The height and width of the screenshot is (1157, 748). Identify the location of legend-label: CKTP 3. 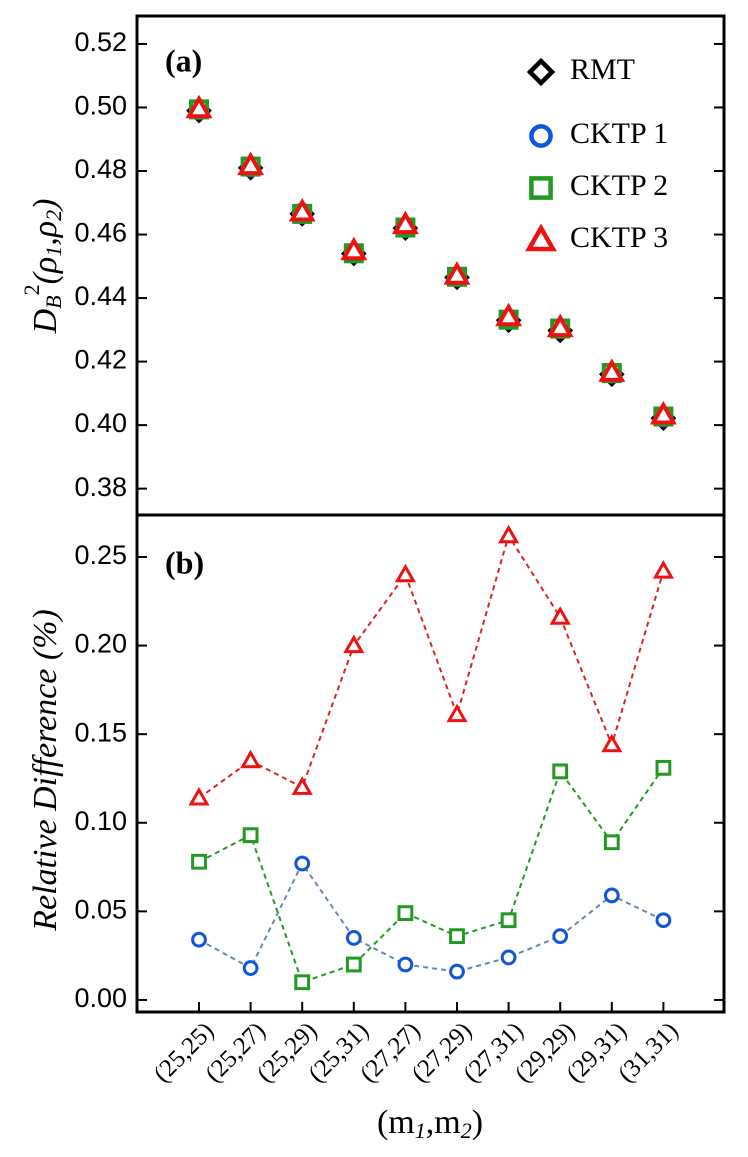
(619, 237).